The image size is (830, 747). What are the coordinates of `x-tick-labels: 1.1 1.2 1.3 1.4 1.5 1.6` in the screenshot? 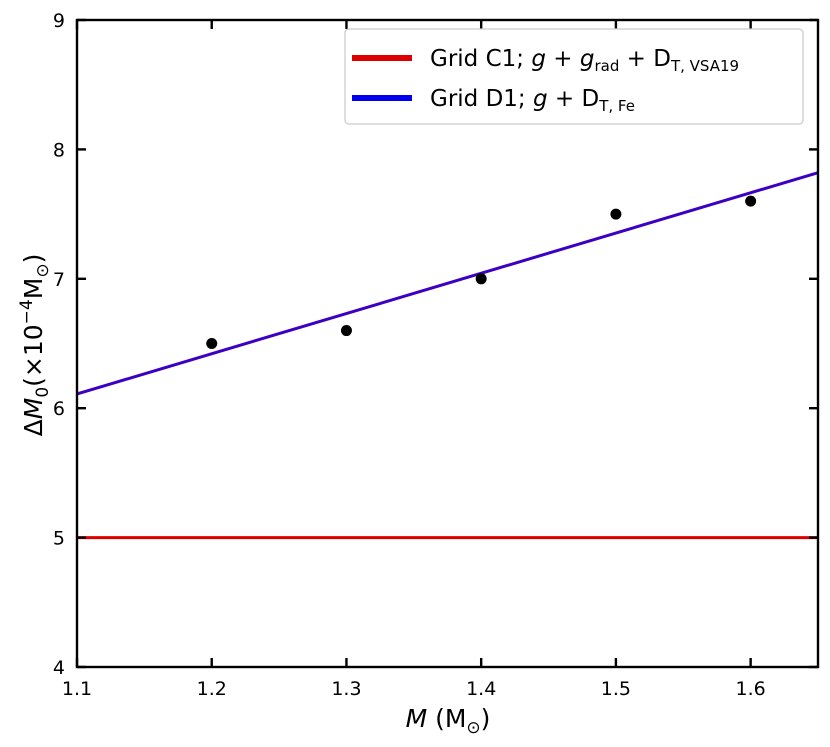 It's located at (414, 689).